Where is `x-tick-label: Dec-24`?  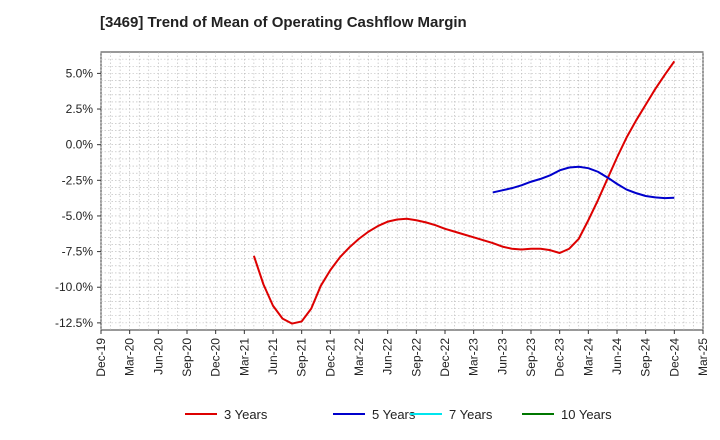
x-tick-label: Dec-24 is located at coordinates (674, 357).